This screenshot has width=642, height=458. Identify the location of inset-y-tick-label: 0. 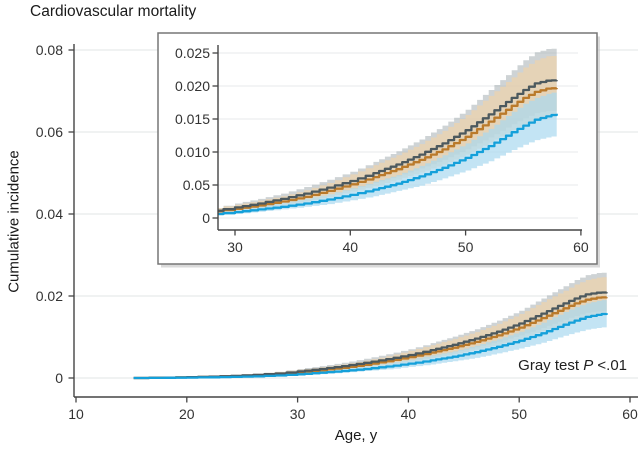
(206, 218).